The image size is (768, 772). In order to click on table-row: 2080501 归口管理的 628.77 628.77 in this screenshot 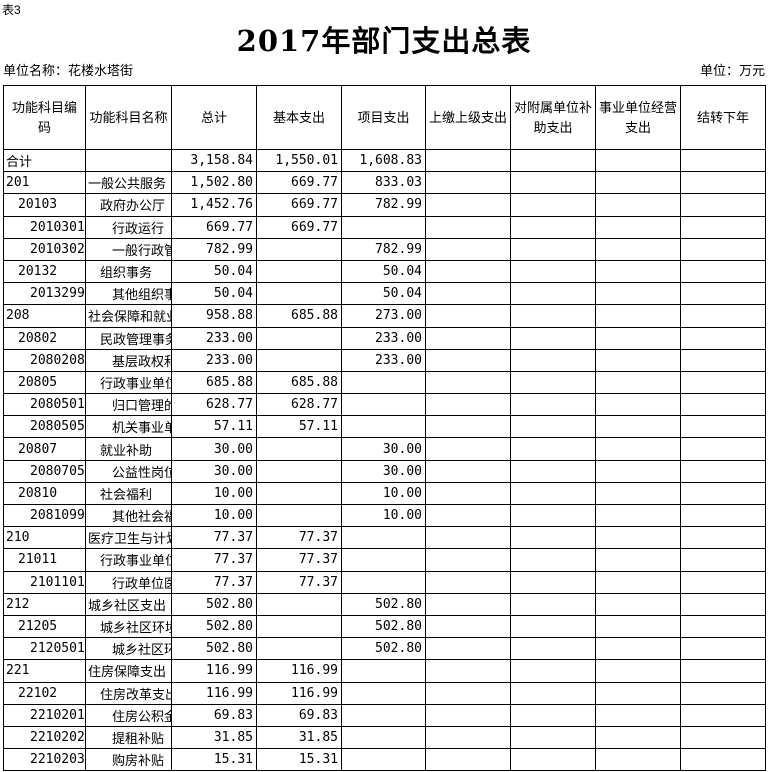, I will do `click(384, 405)`.